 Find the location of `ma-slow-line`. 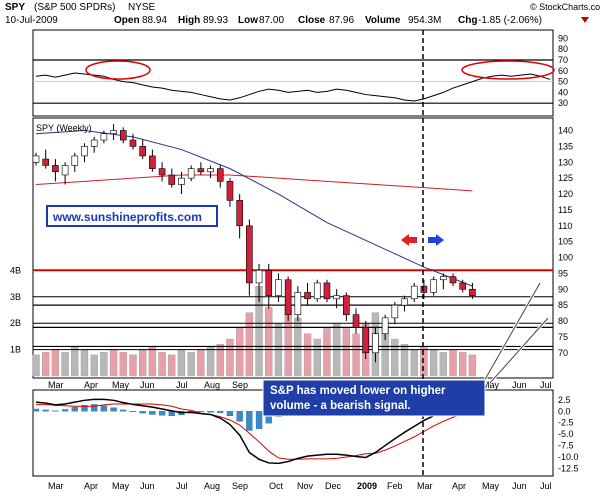

ma-slow-line is located at coordinates (254, 183).